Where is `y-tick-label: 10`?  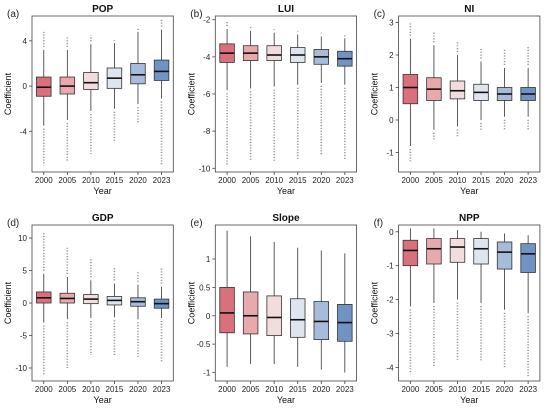
y-tick-label: 10 is located at coordinates (22, 238).